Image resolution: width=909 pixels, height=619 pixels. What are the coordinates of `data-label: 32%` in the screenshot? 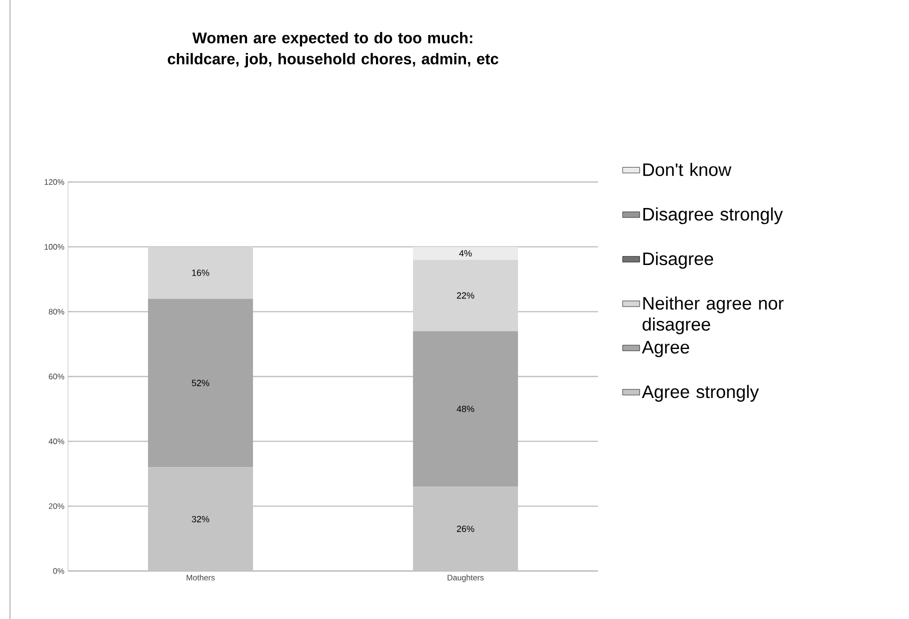 It's located at (201, 519).